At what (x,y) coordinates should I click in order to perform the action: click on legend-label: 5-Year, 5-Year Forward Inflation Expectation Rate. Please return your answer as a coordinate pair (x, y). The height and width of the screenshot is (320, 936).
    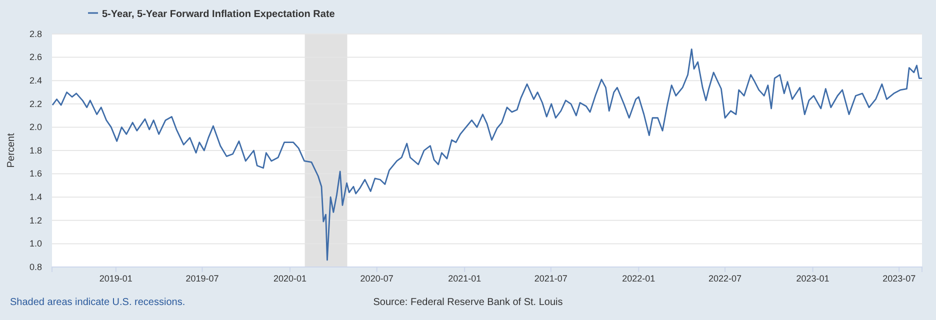
    Looking at the image, I should click on (219, 14).